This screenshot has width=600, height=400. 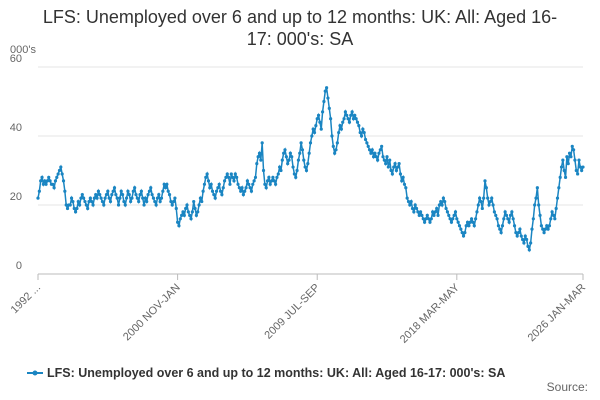 What do you see at coordinates (292, 312) in the screenshot?
I see `x-tick-label: 2009 JUL-SEP` at bounding box center [292, 312].